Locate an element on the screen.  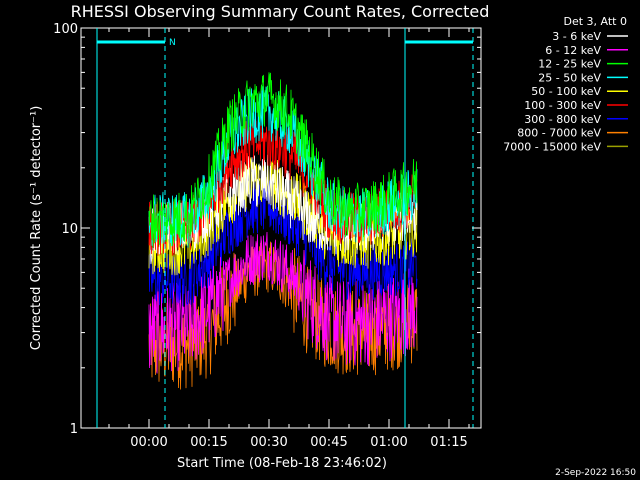
x-tick-label: 01:15 is located at coordinates (448, 442).